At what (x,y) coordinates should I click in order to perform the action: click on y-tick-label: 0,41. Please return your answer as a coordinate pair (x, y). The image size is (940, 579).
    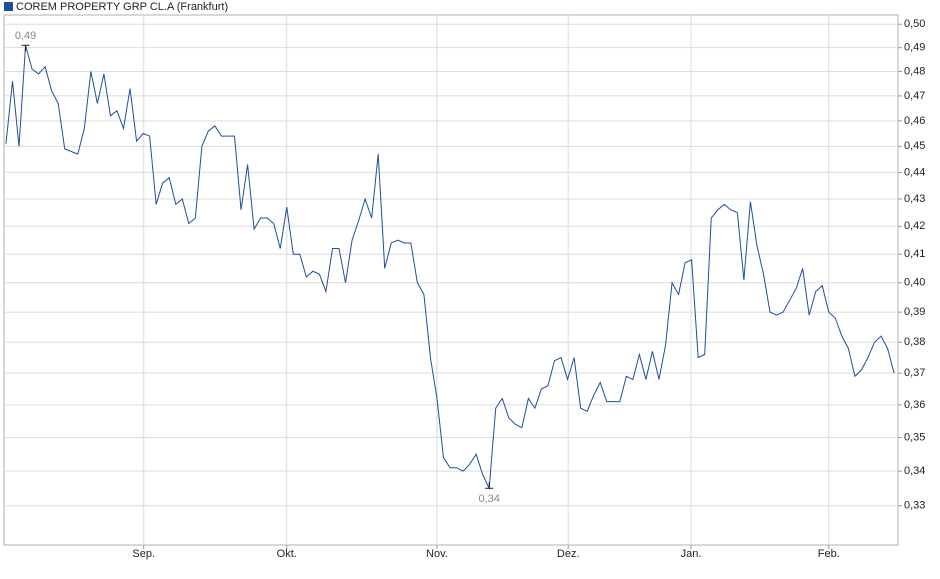
    Looking at the image, I should click on (914, 254).